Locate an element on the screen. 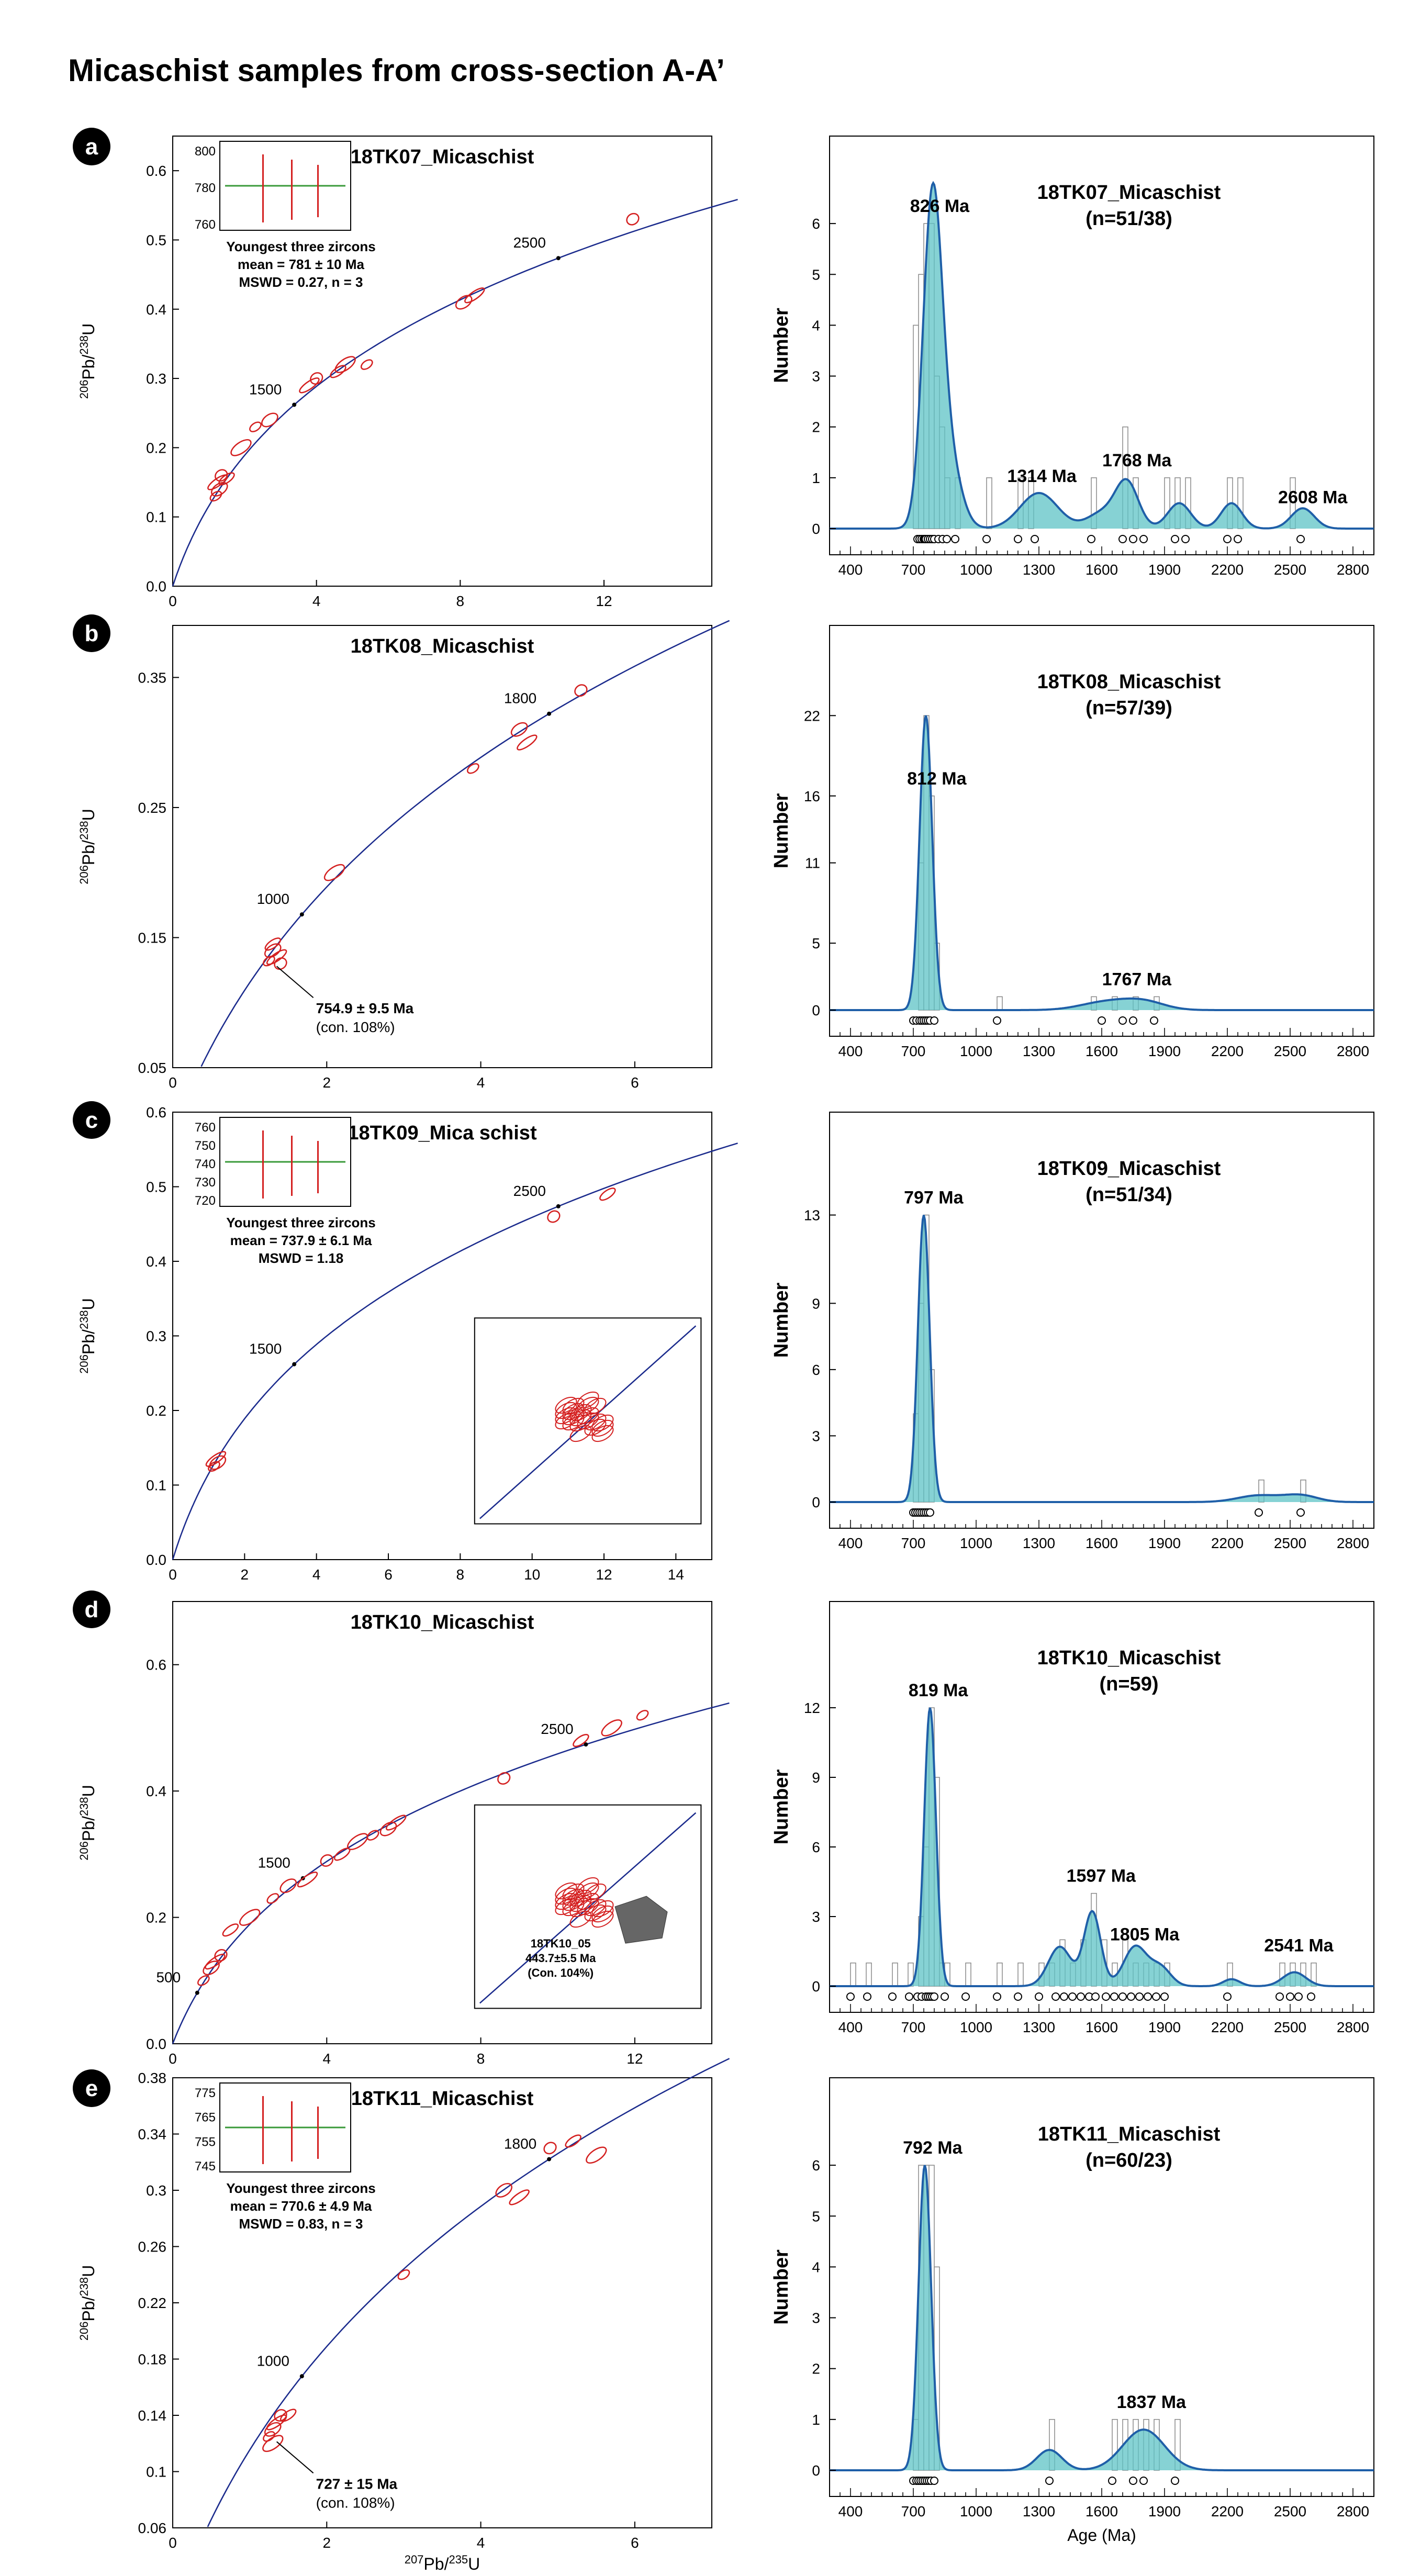 The width and height of the screenshot is (1421, 2576). y-tick-label: 0.3 is located at coordinates (156, 1336).